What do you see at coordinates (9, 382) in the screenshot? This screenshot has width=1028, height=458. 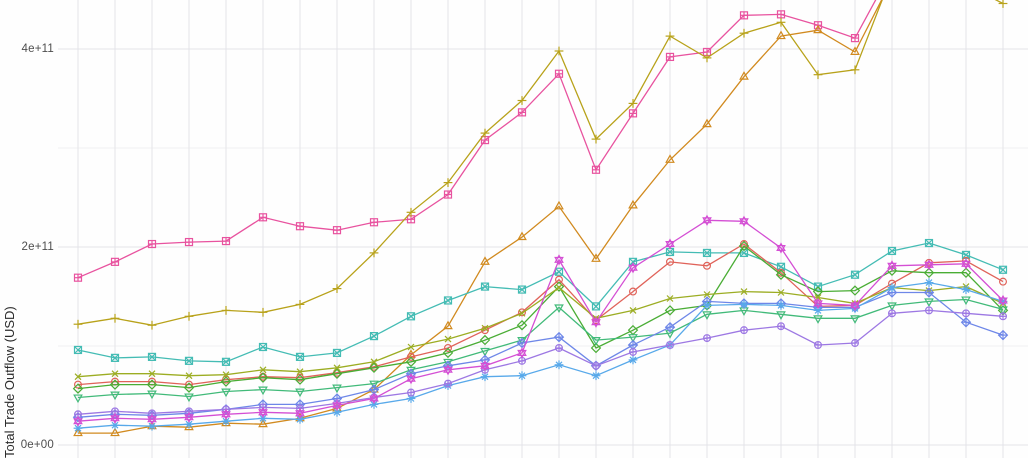 I see `y-axis-title: Total Trade Outflow (USD)` at bounding box center [9, 382].